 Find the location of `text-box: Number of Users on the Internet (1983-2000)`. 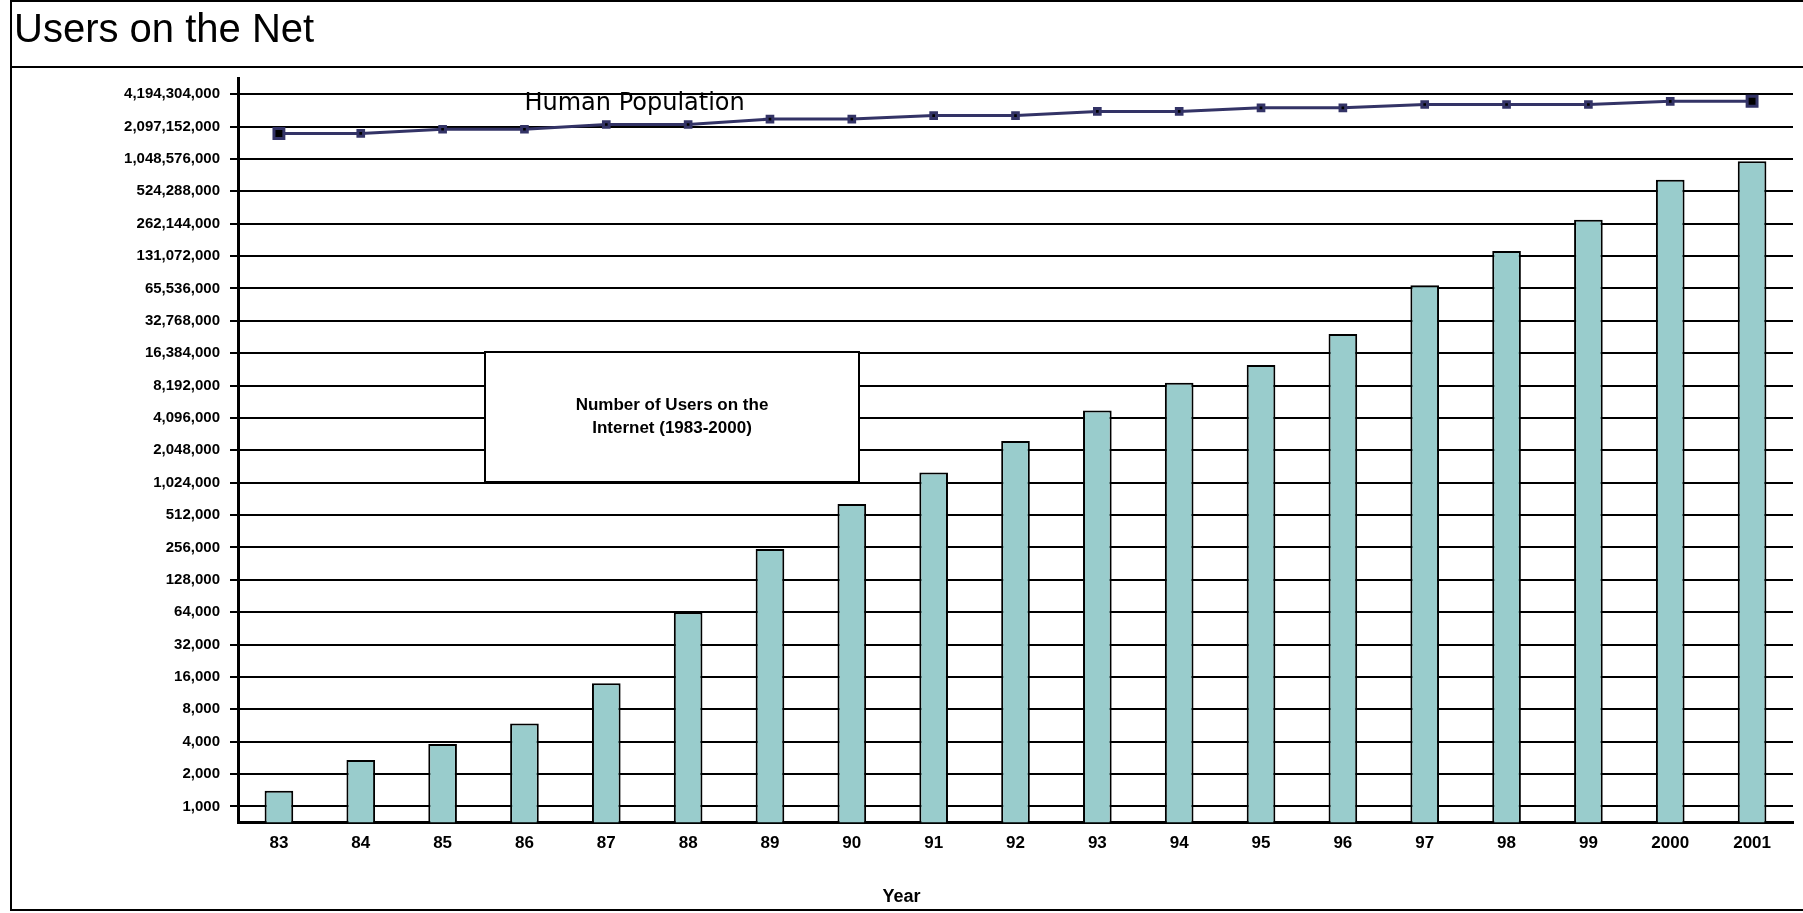

text-box: Number of Users on the Internet (1983-2000) is located at coordinates (672, 417).